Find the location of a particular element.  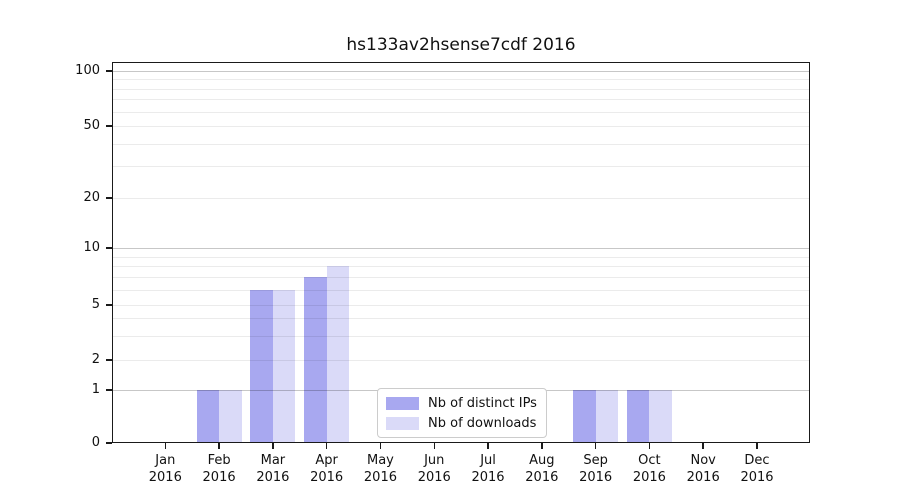

x-tick-jul is located at coordinates (488, 446).